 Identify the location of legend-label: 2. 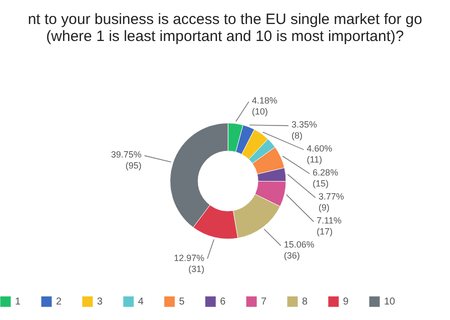
(59, 302).